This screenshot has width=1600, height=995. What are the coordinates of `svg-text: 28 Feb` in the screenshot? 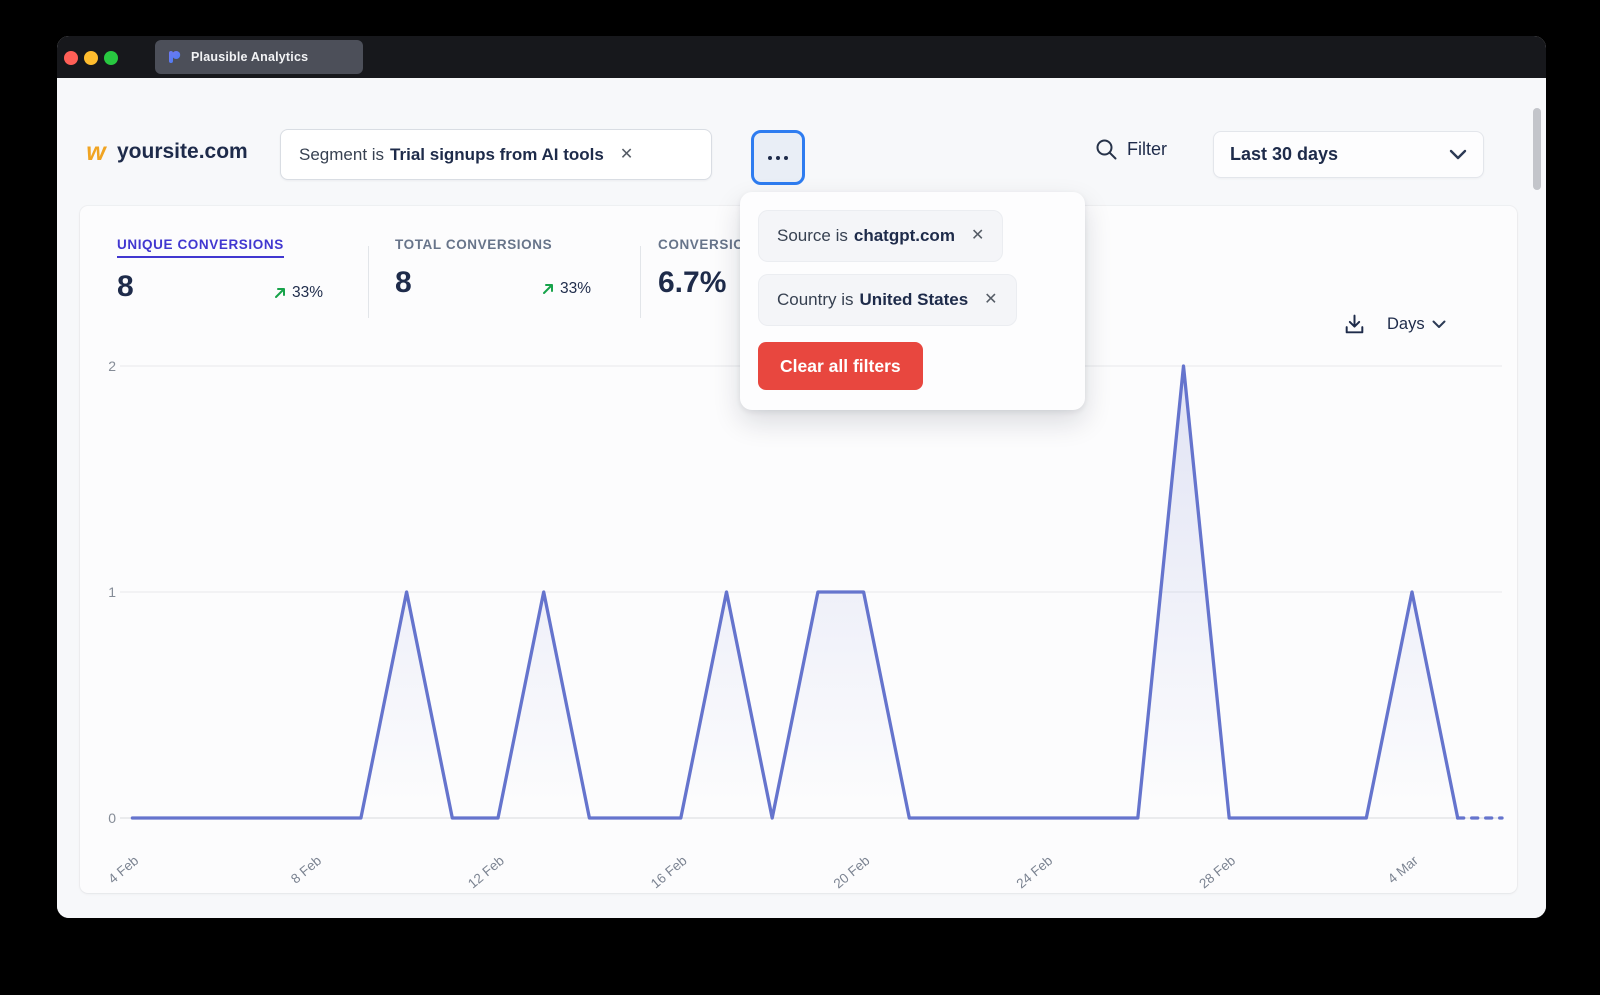 It's located at (1217, 872).